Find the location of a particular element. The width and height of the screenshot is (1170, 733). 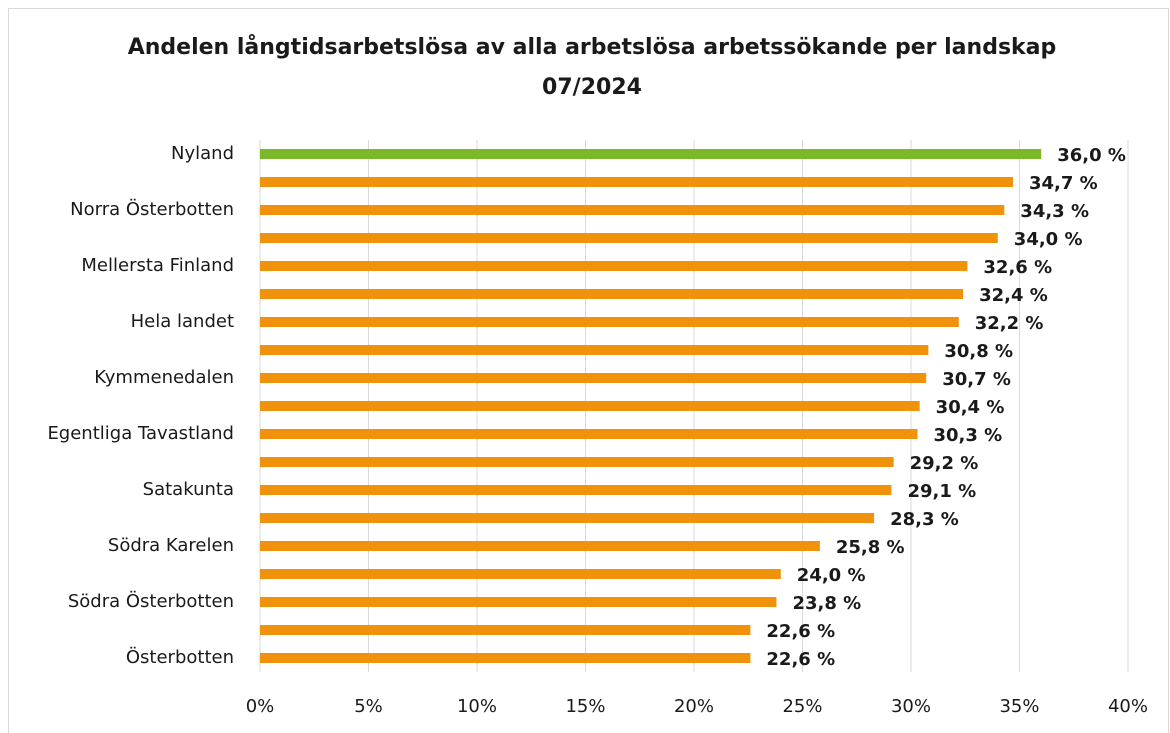

value-label: 30,8 % is located at coordinates (978, 351).